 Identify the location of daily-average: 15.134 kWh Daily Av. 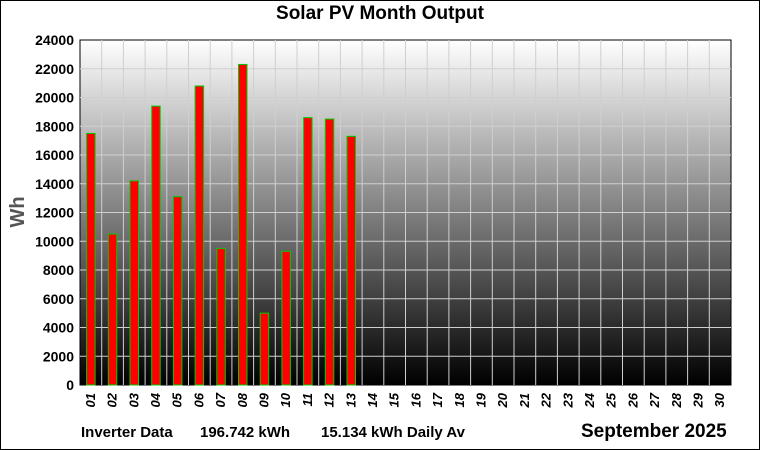
(393, 432).